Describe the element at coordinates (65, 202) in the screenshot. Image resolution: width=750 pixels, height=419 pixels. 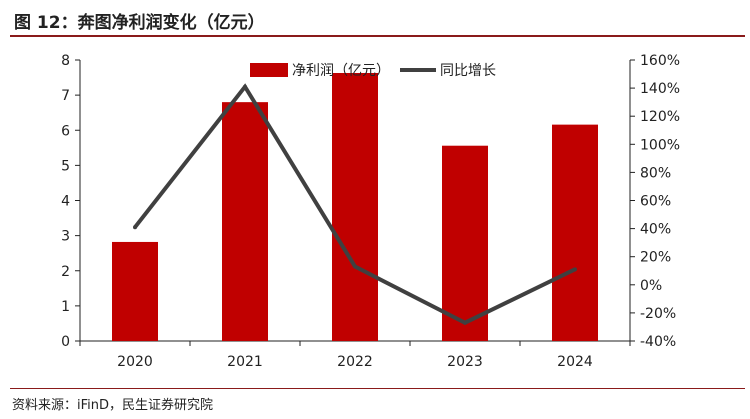
I see `left-tick-label: 4` at that location.